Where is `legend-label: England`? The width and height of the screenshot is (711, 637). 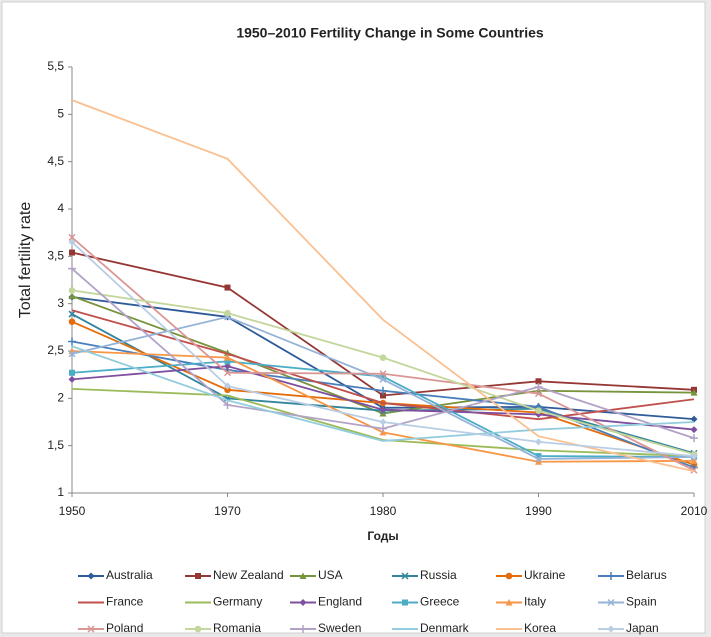 legend-label: England is located at coordinates (340, 602).